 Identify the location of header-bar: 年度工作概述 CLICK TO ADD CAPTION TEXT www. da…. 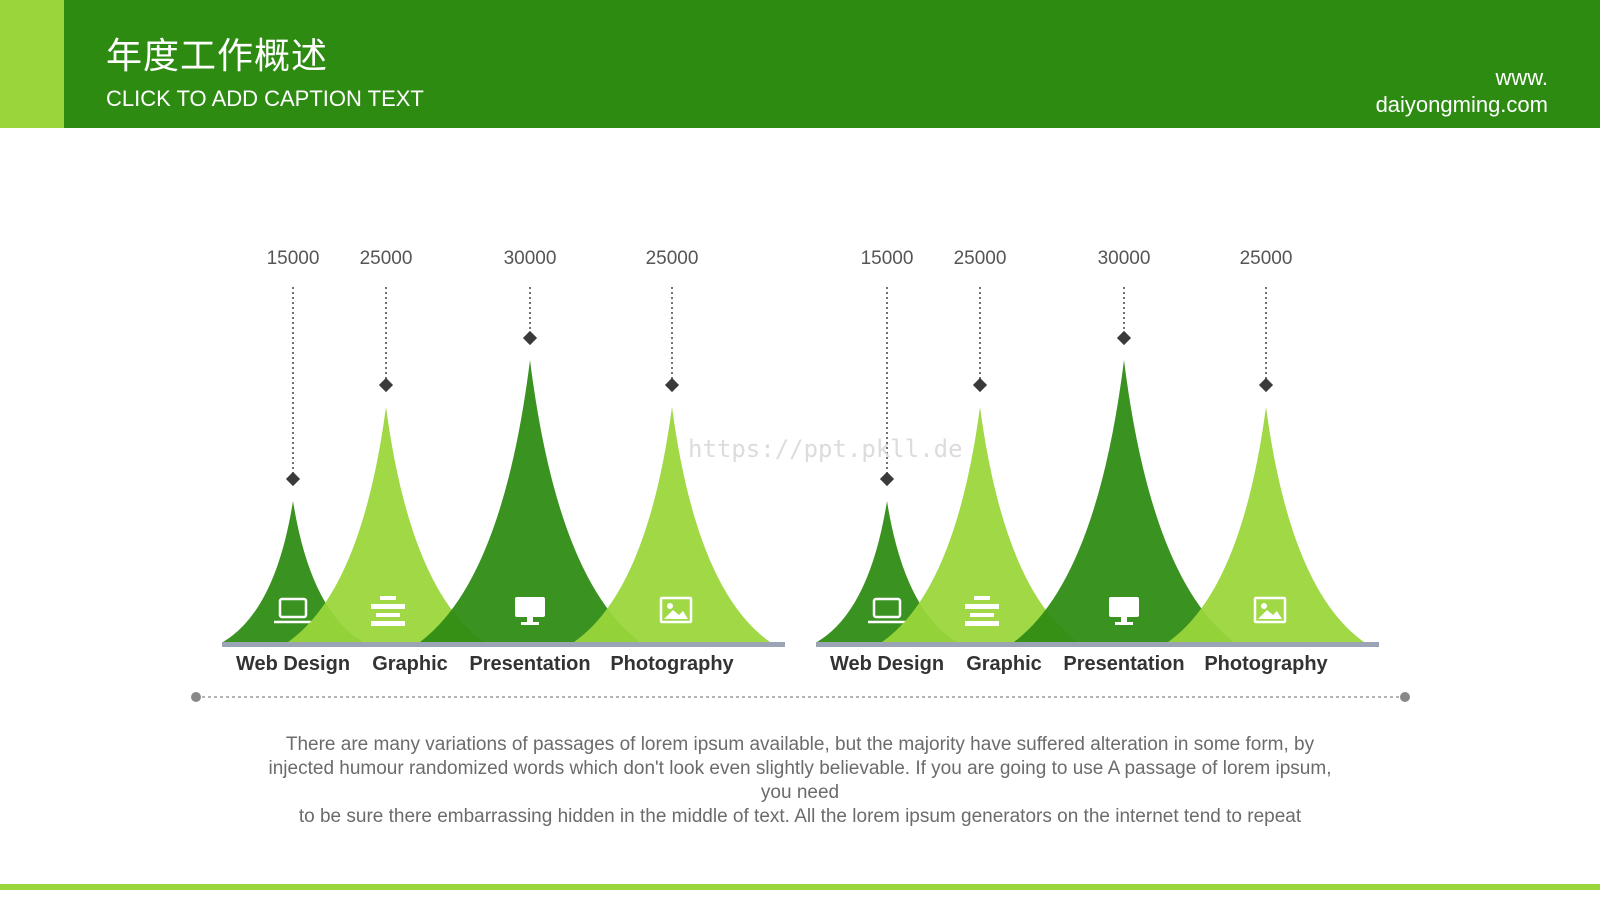
(800, 64).